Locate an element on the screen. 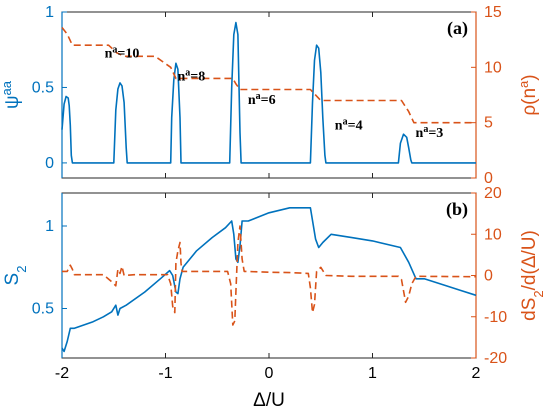  panel-a-annotations: na=10 na=8 na=6 na=4 na=3 is located at coordinates (274, 92).